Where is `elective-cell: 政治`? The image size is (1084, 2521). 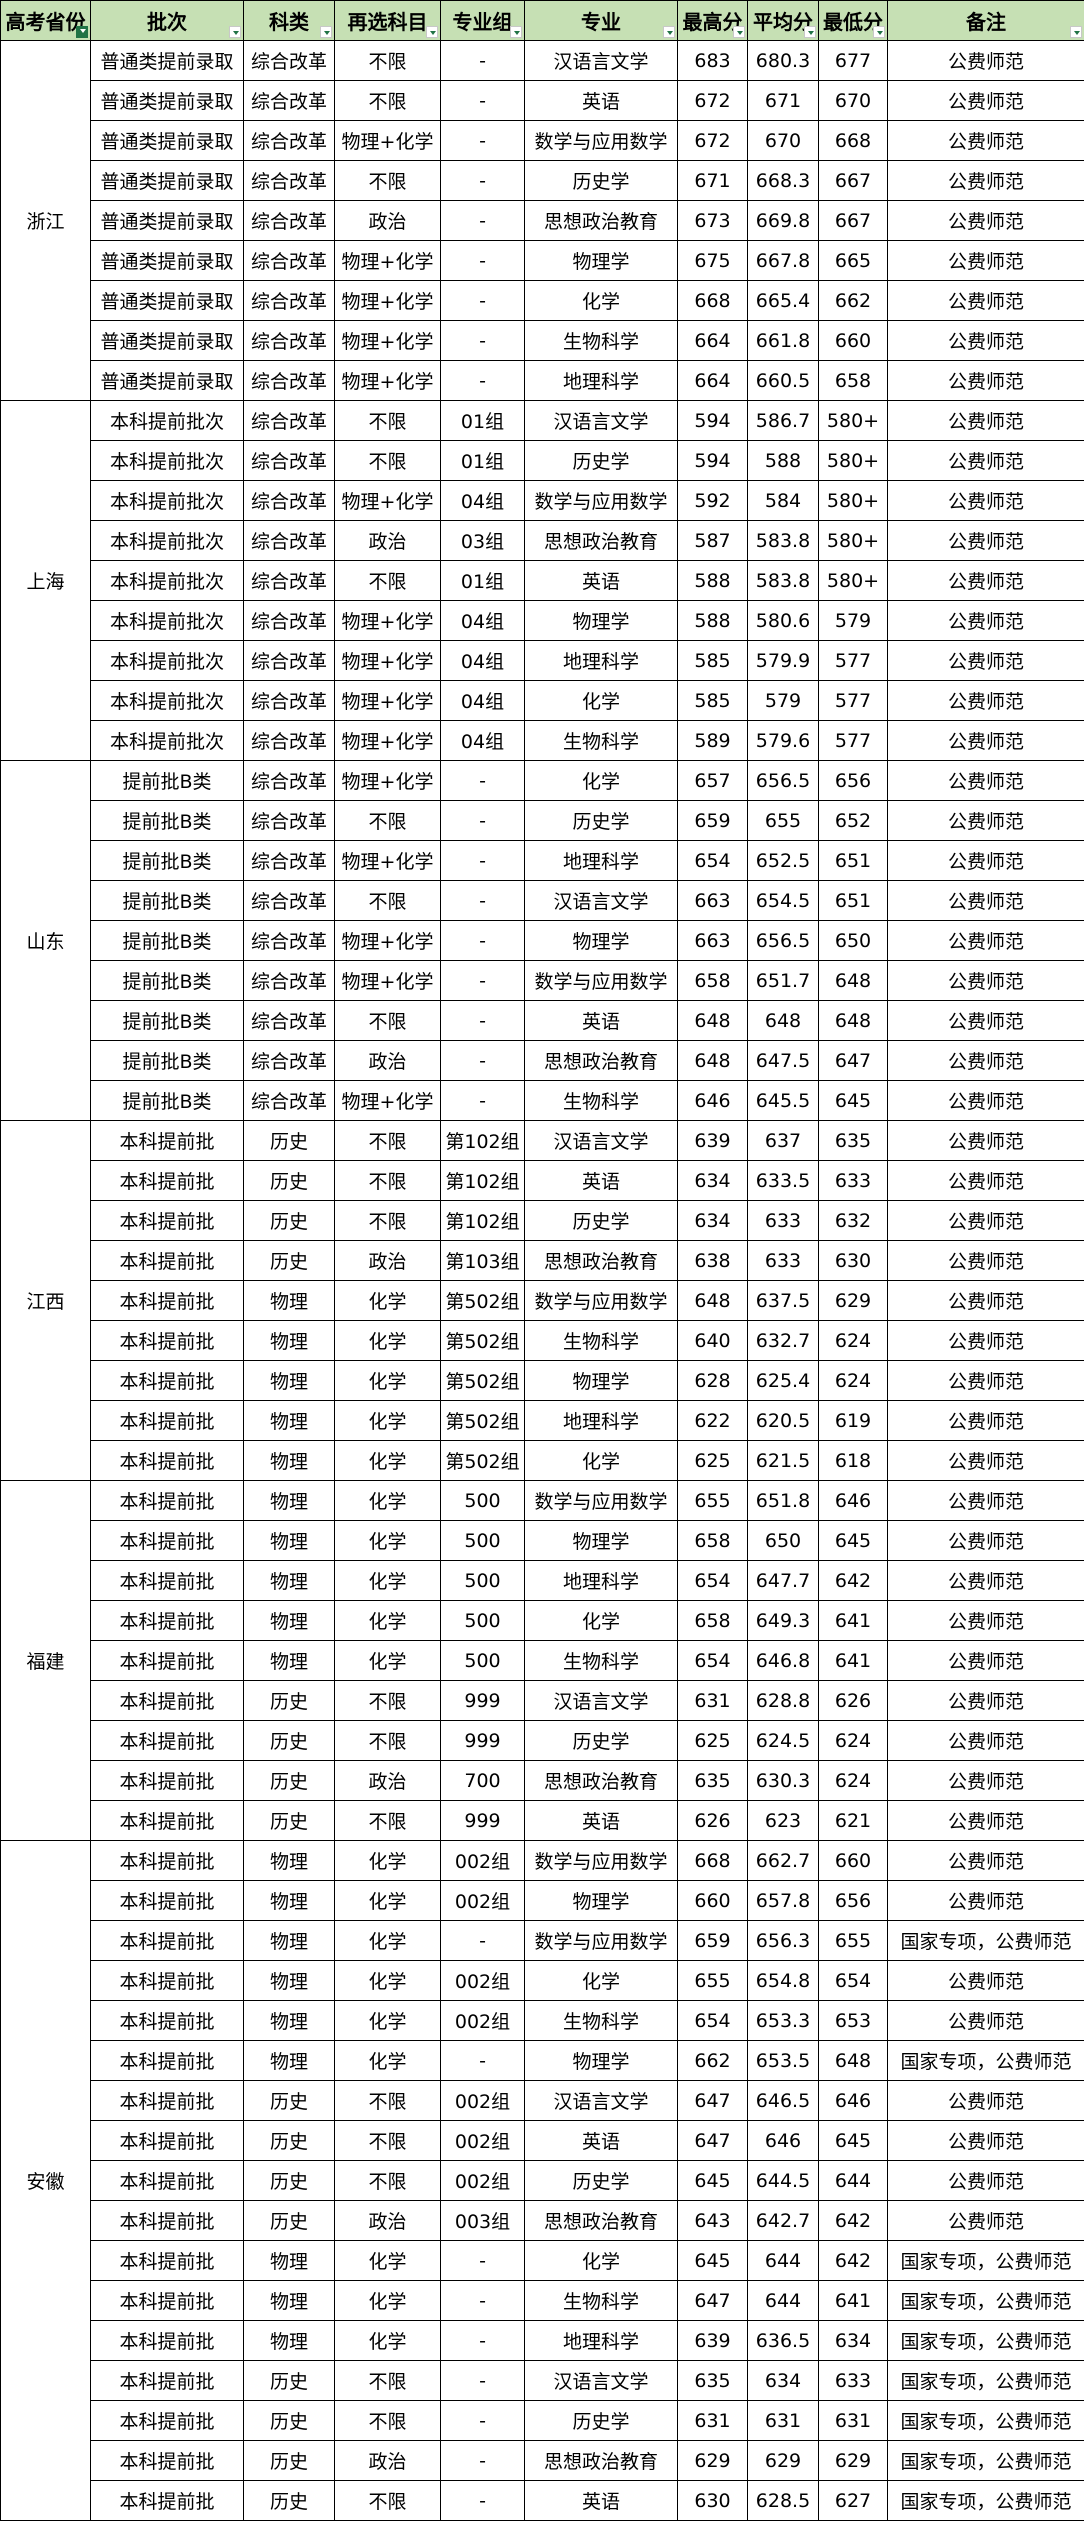
elective-cell: 政治 is located at coordinates (387, 2460).